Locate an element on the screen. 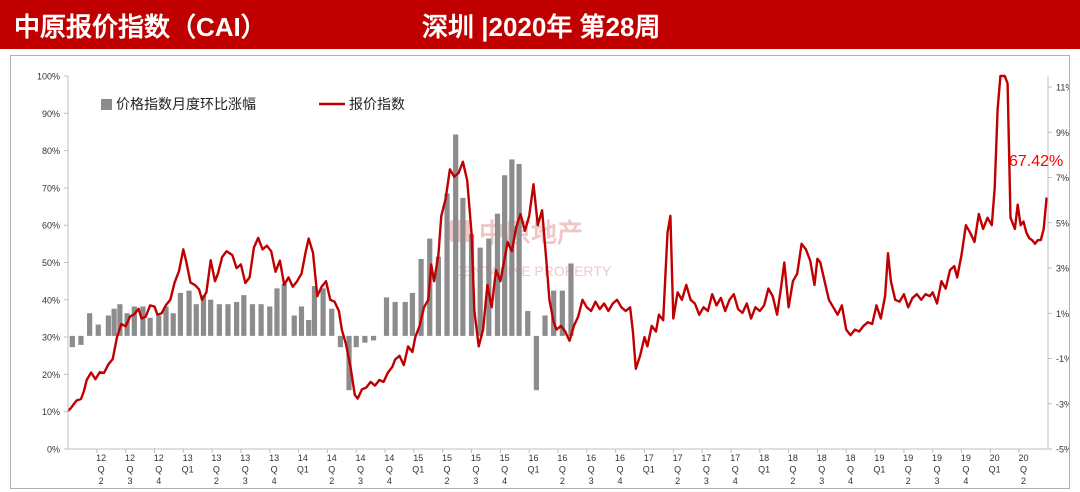 This screenshot has width=1080, height=492. y-left-tick-label: 50% is located at coordinates (51, 263).